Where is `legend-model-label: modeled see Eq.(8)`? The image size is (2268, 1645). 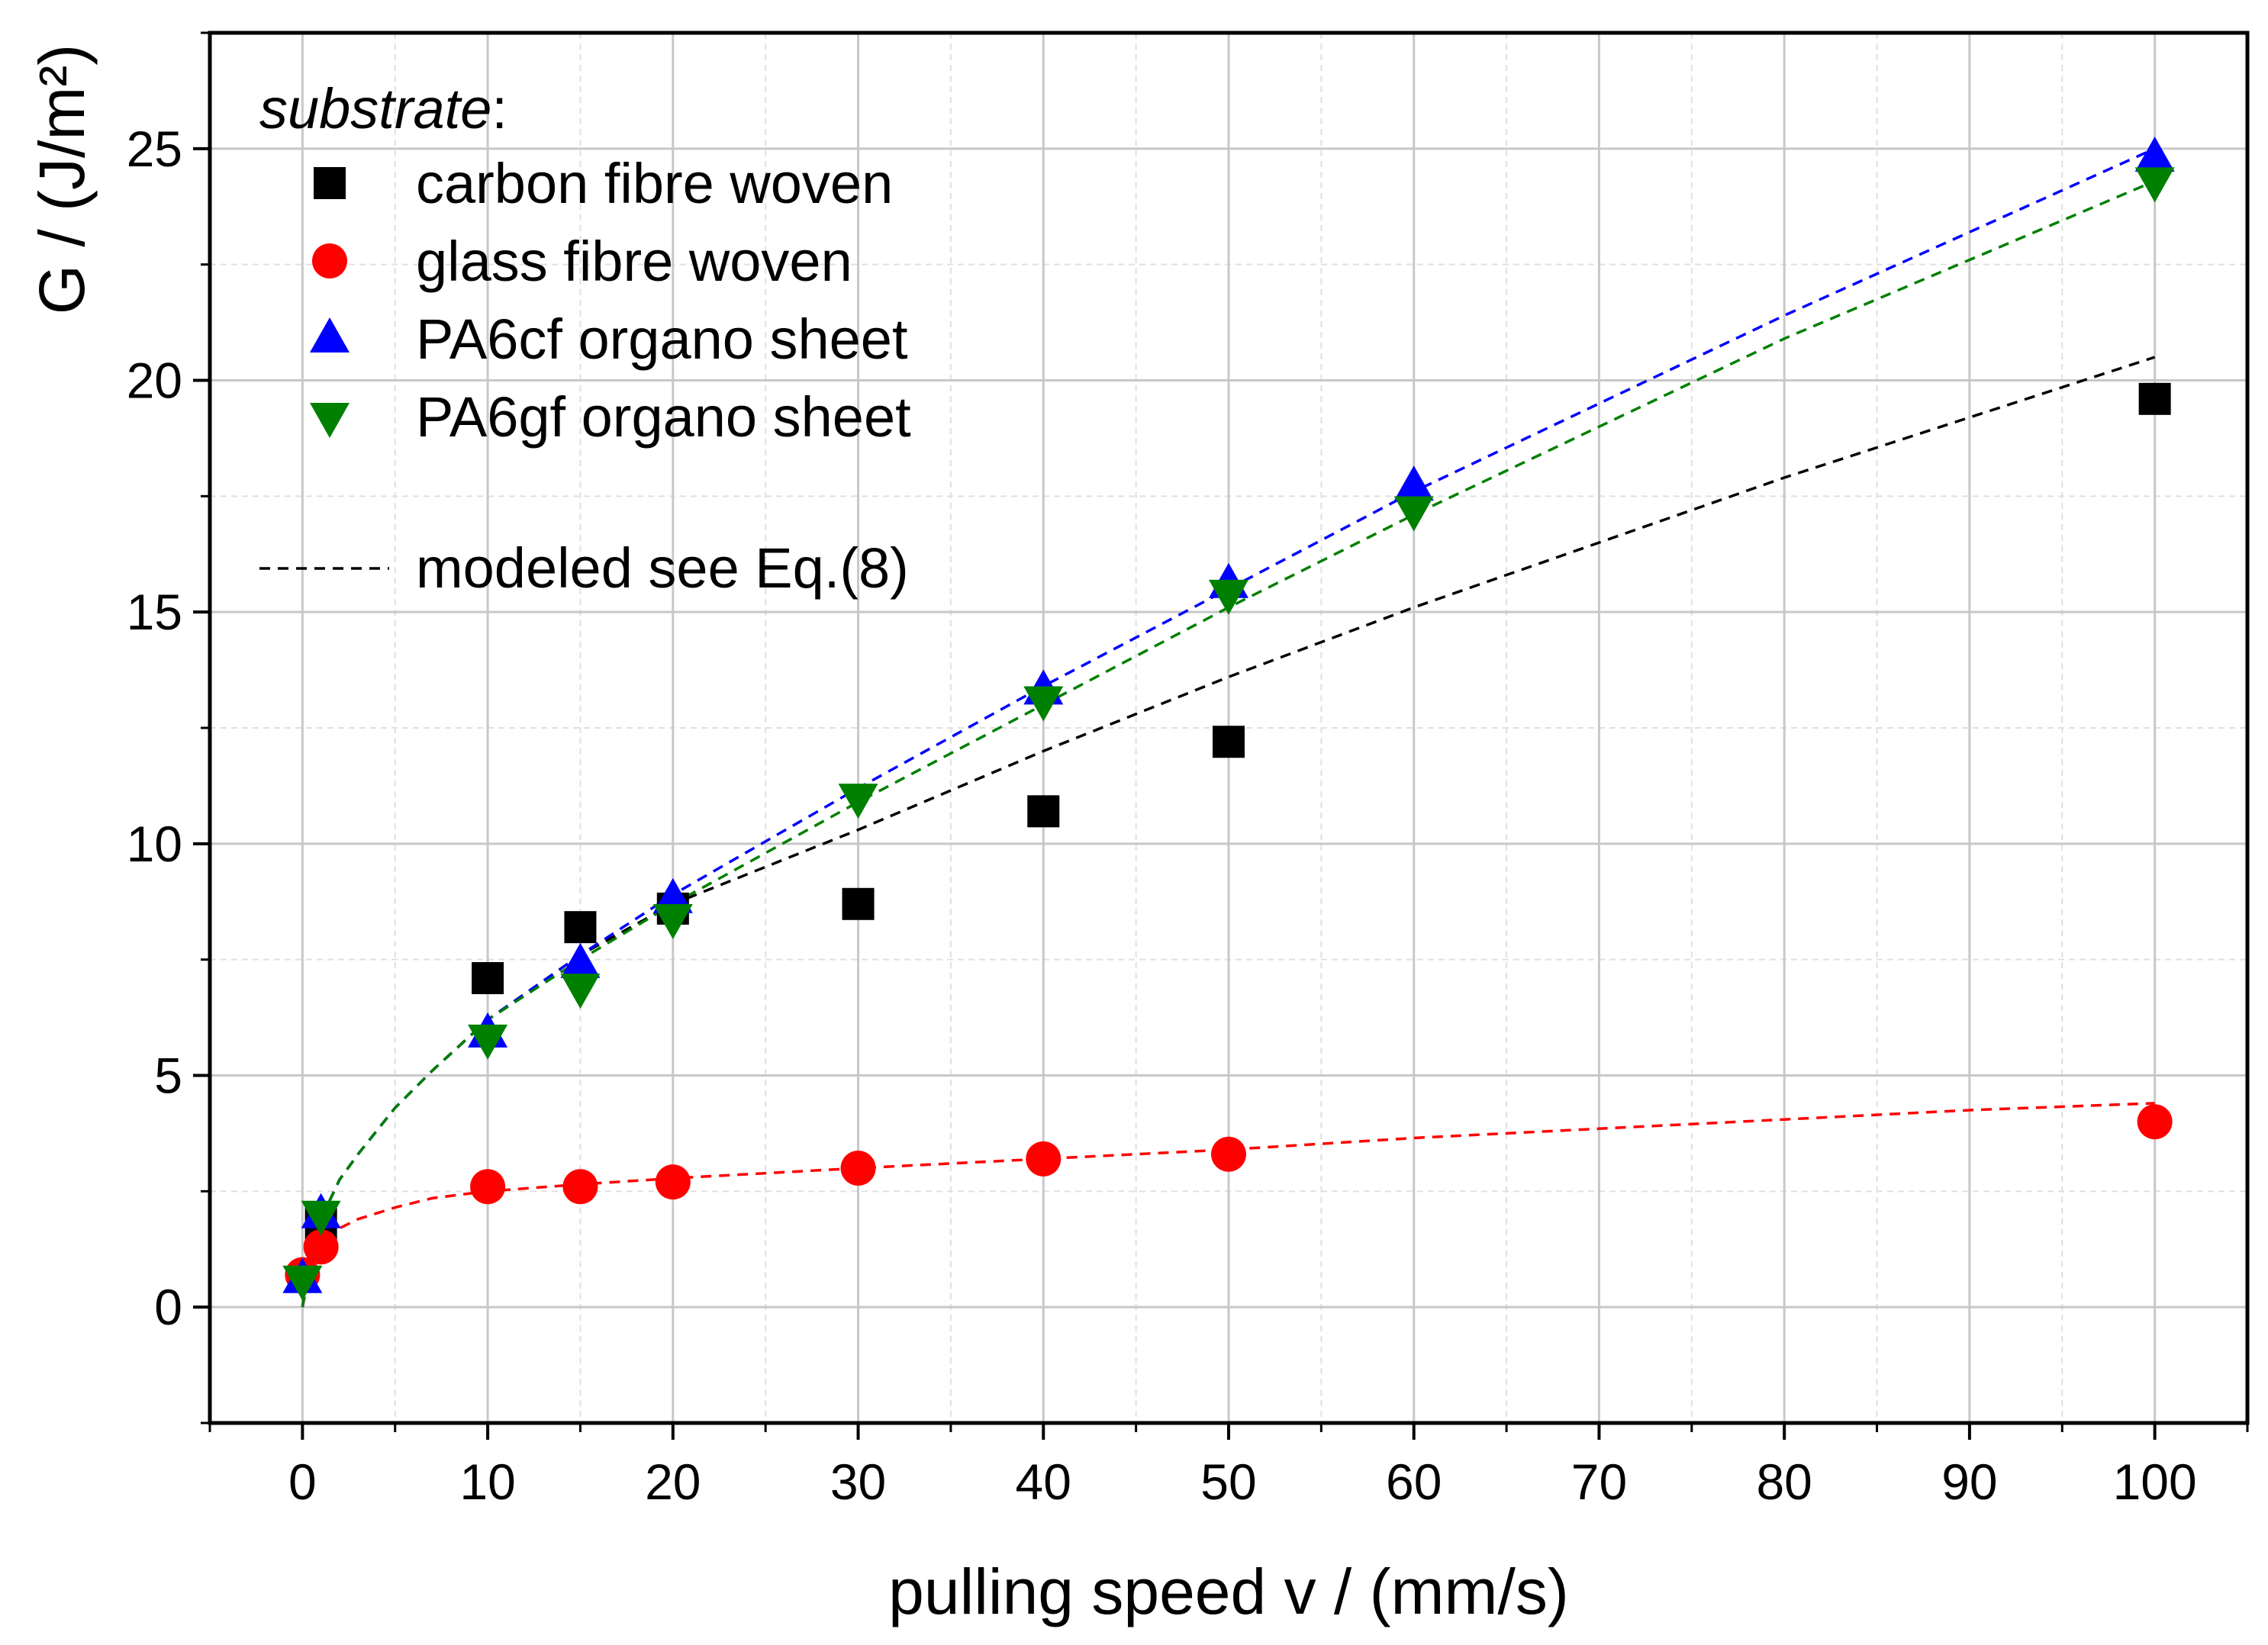 legend-model-label: modeled see Eq.(8) is located at coordinates (662, 568).